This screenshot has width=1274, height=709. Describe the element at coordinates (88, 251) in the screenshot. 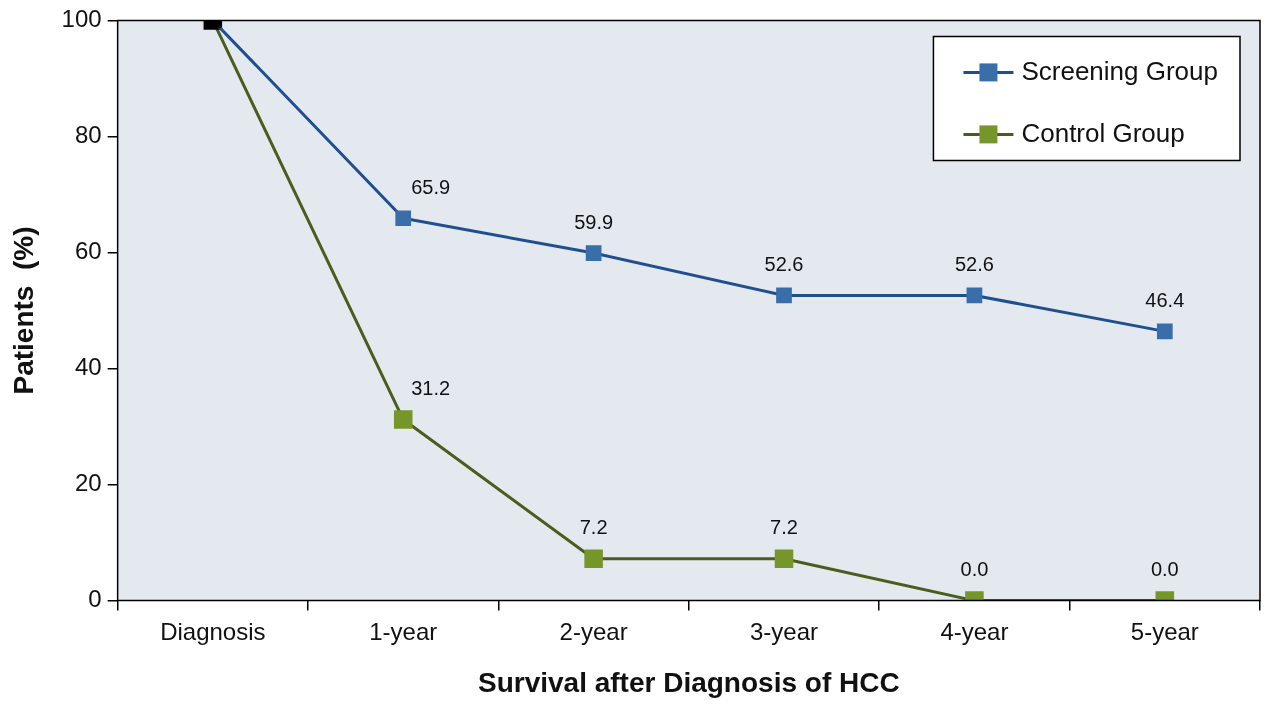

I see `y-tick-label: 60` at that location.